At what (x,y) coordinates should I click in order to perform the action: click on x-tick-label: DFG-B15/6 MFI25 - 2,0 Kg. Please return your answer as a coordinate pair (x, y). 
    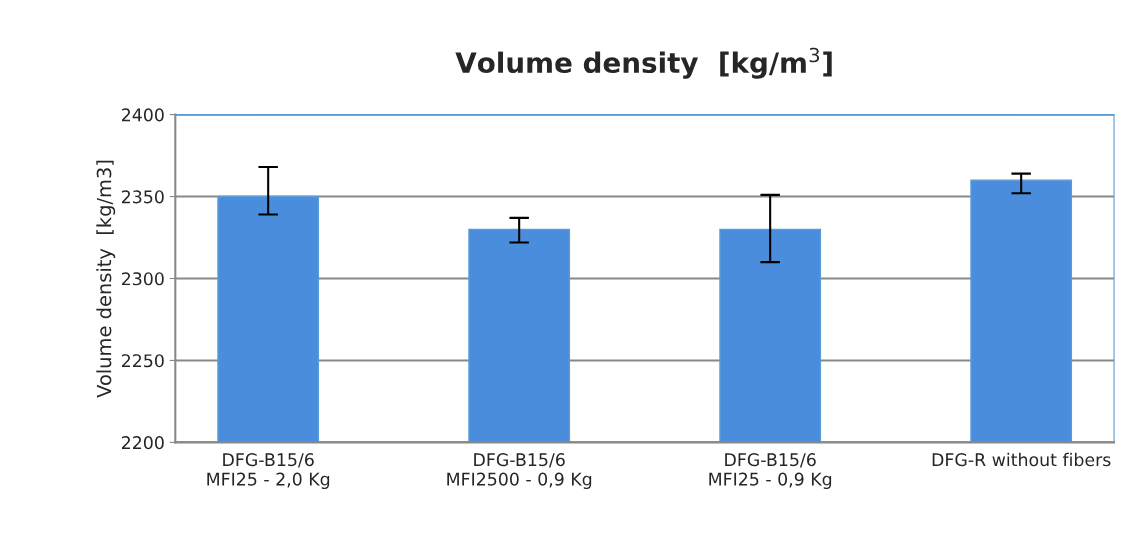
    Looking at the image, I should click on (268, 471).